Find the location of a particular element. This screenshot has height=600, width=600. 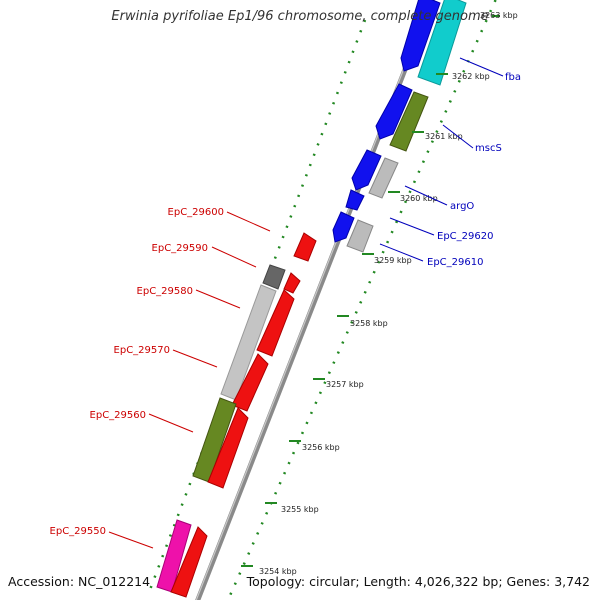

tick-3257: 3257 kbp is located at coordinates (338, 383).